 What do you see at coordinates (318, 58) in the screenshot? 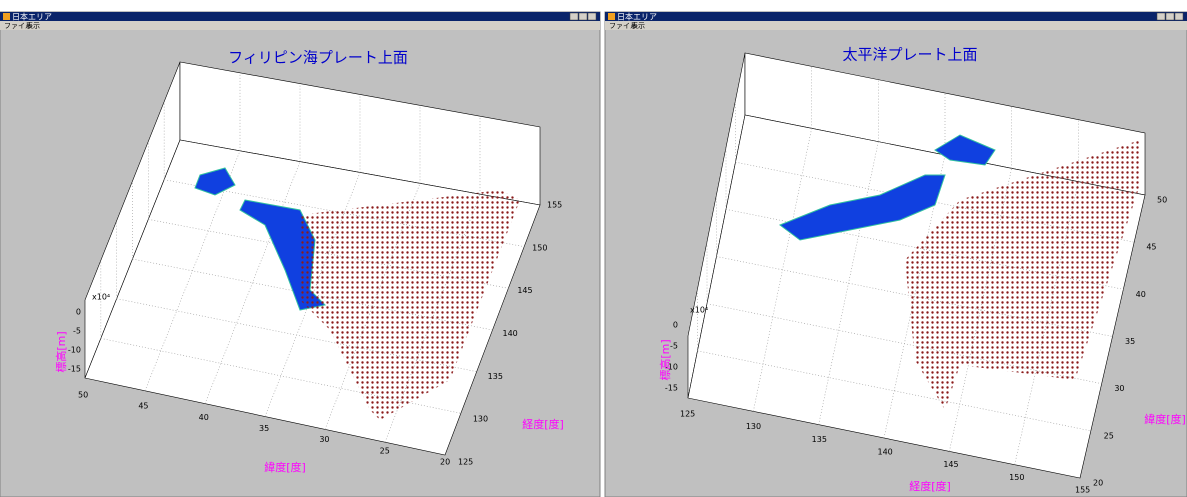
I see `plot-title: フィリピン海プレート上面` at bounding box center [318, 58].